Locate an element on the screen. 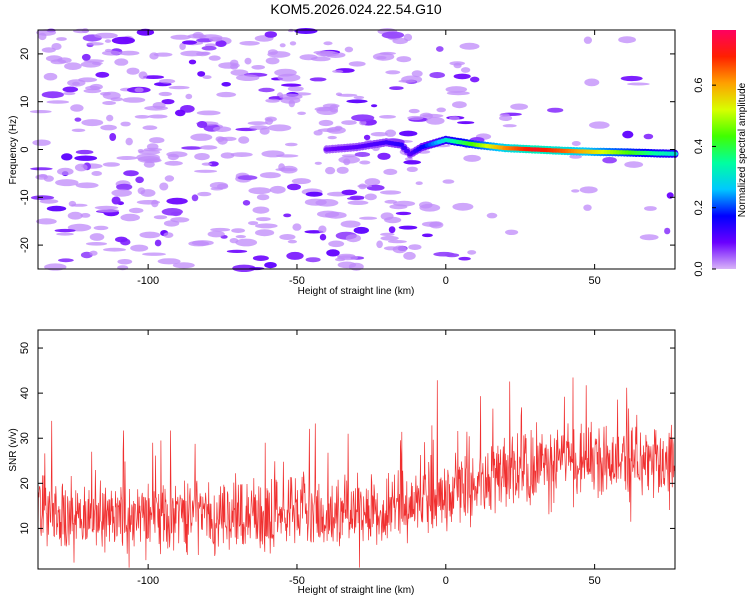 The height and width of the screenshot is (600, 750). y-tick-label: 40 is located at coordinates (25, 393).